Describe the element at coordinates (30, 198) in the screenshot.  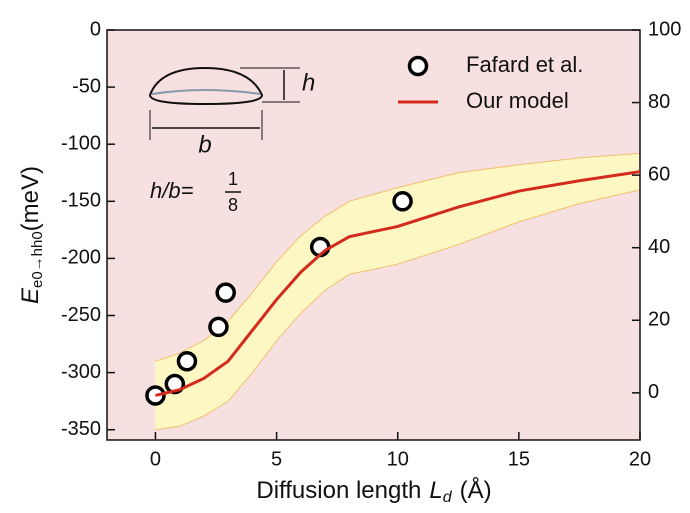
I see `y-label-unit: (meV)` at that location.